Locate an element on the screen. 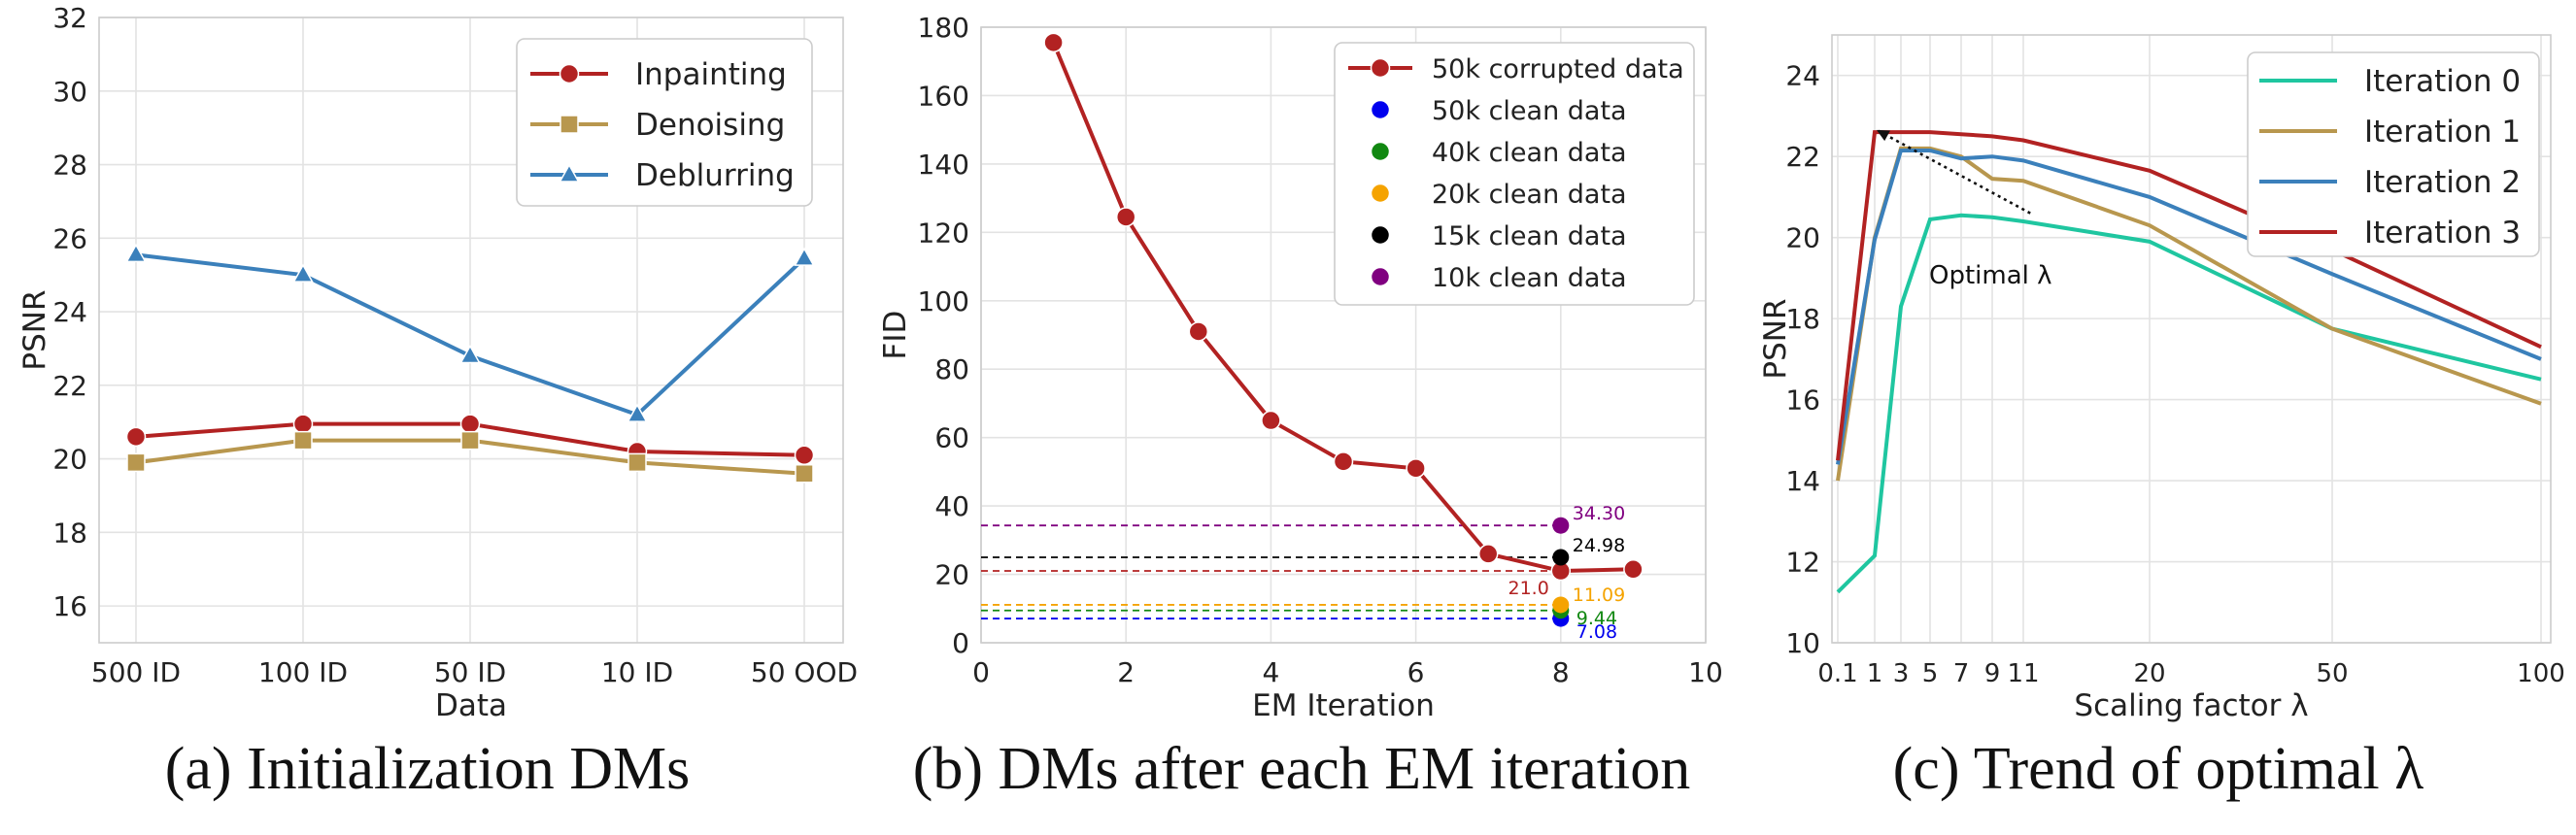 The width and height of the screenshot is (2576, 835). x-tick-label: 1 is located at coordinates (1875, 673).